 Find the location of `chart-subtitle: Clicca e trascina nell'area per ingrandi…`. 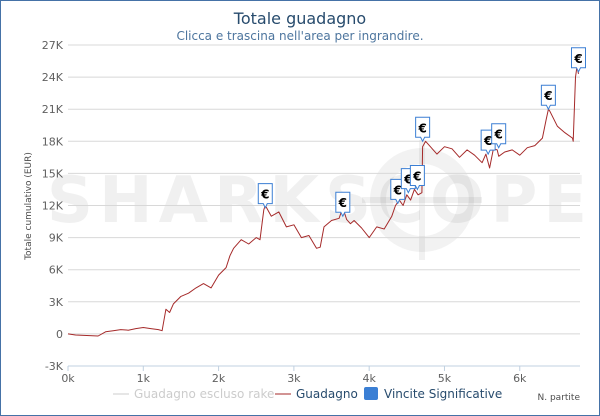

chart-subtitle: Clicca e trascina nell'area per ingrandi… is located at coordinates (299, 36).